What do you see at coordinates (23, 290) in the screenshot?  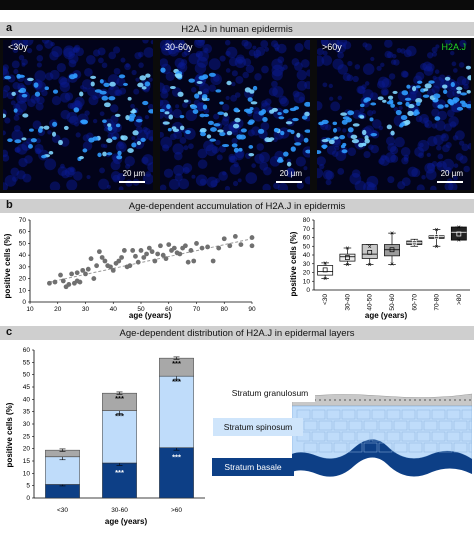 I see `y-tick-label: 10` at bounding box center [23, 290].